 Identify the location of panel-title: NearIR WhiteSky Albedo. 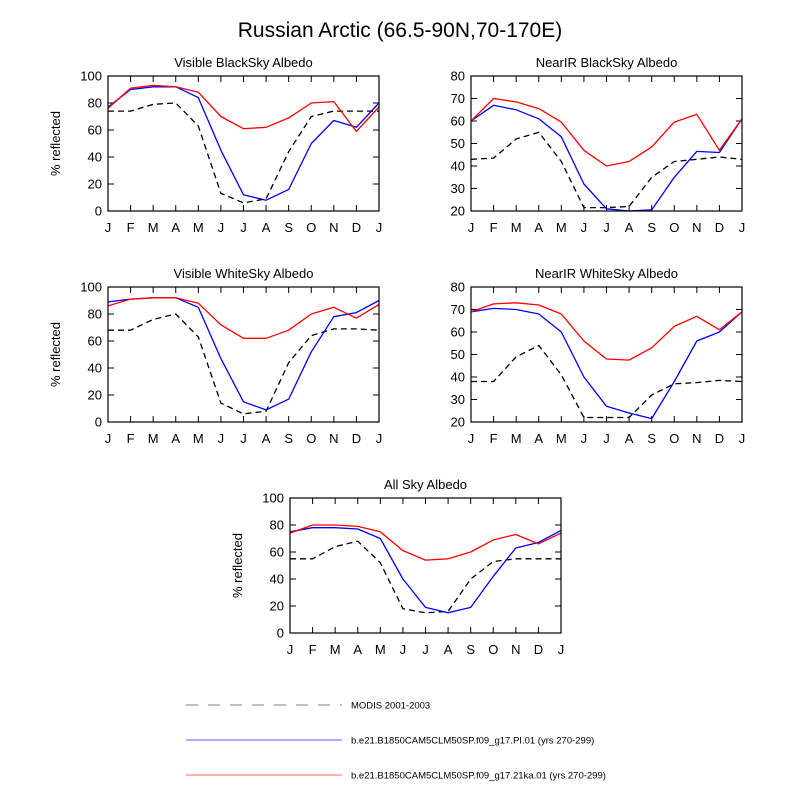
(606, 273).